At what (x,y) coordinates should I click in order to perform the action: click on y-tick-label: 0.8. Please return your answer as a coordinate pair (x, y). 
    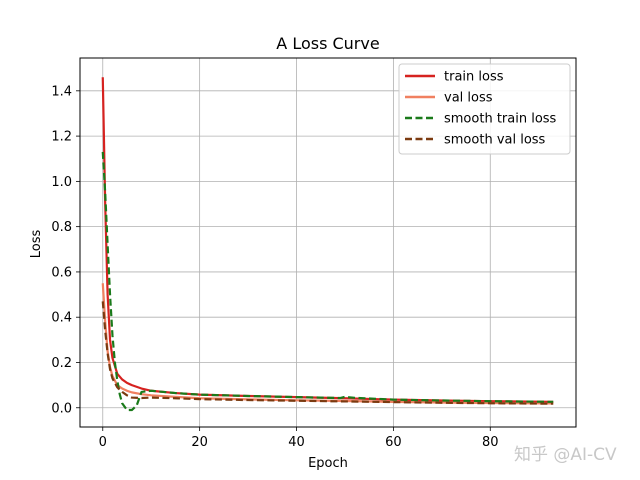
    Looking at the image, I should click on (61, 227).